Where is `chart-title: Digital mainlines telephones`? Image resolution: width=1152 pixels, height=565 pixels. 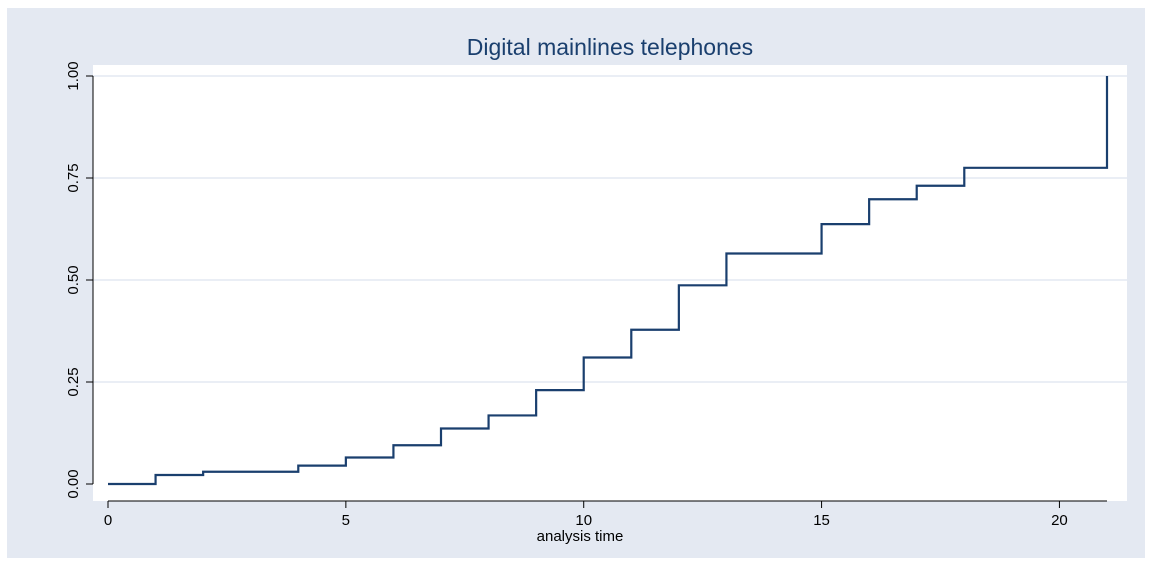
chart-title: Digital mainlines telephones is located at coordinates (610, 47).